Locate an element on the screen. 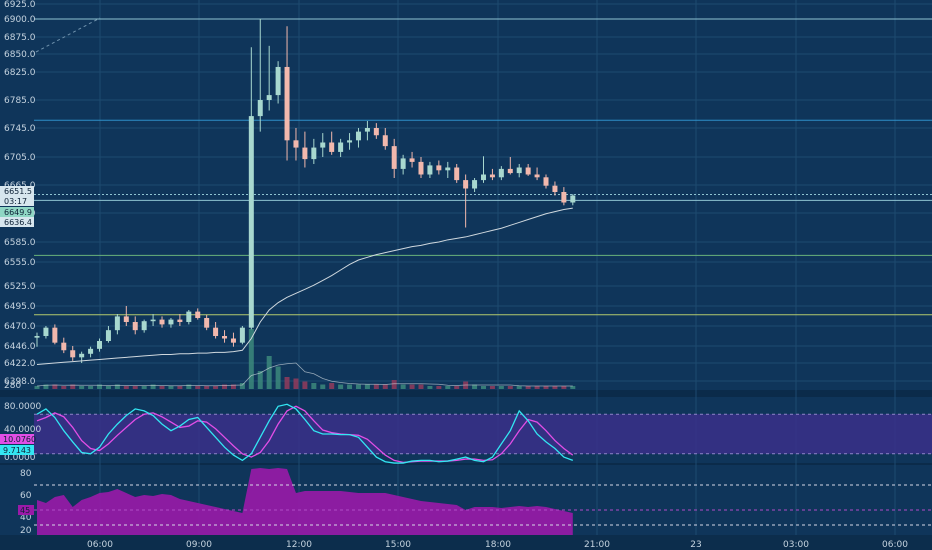  pane-separator is located at coordinates (466, 393).